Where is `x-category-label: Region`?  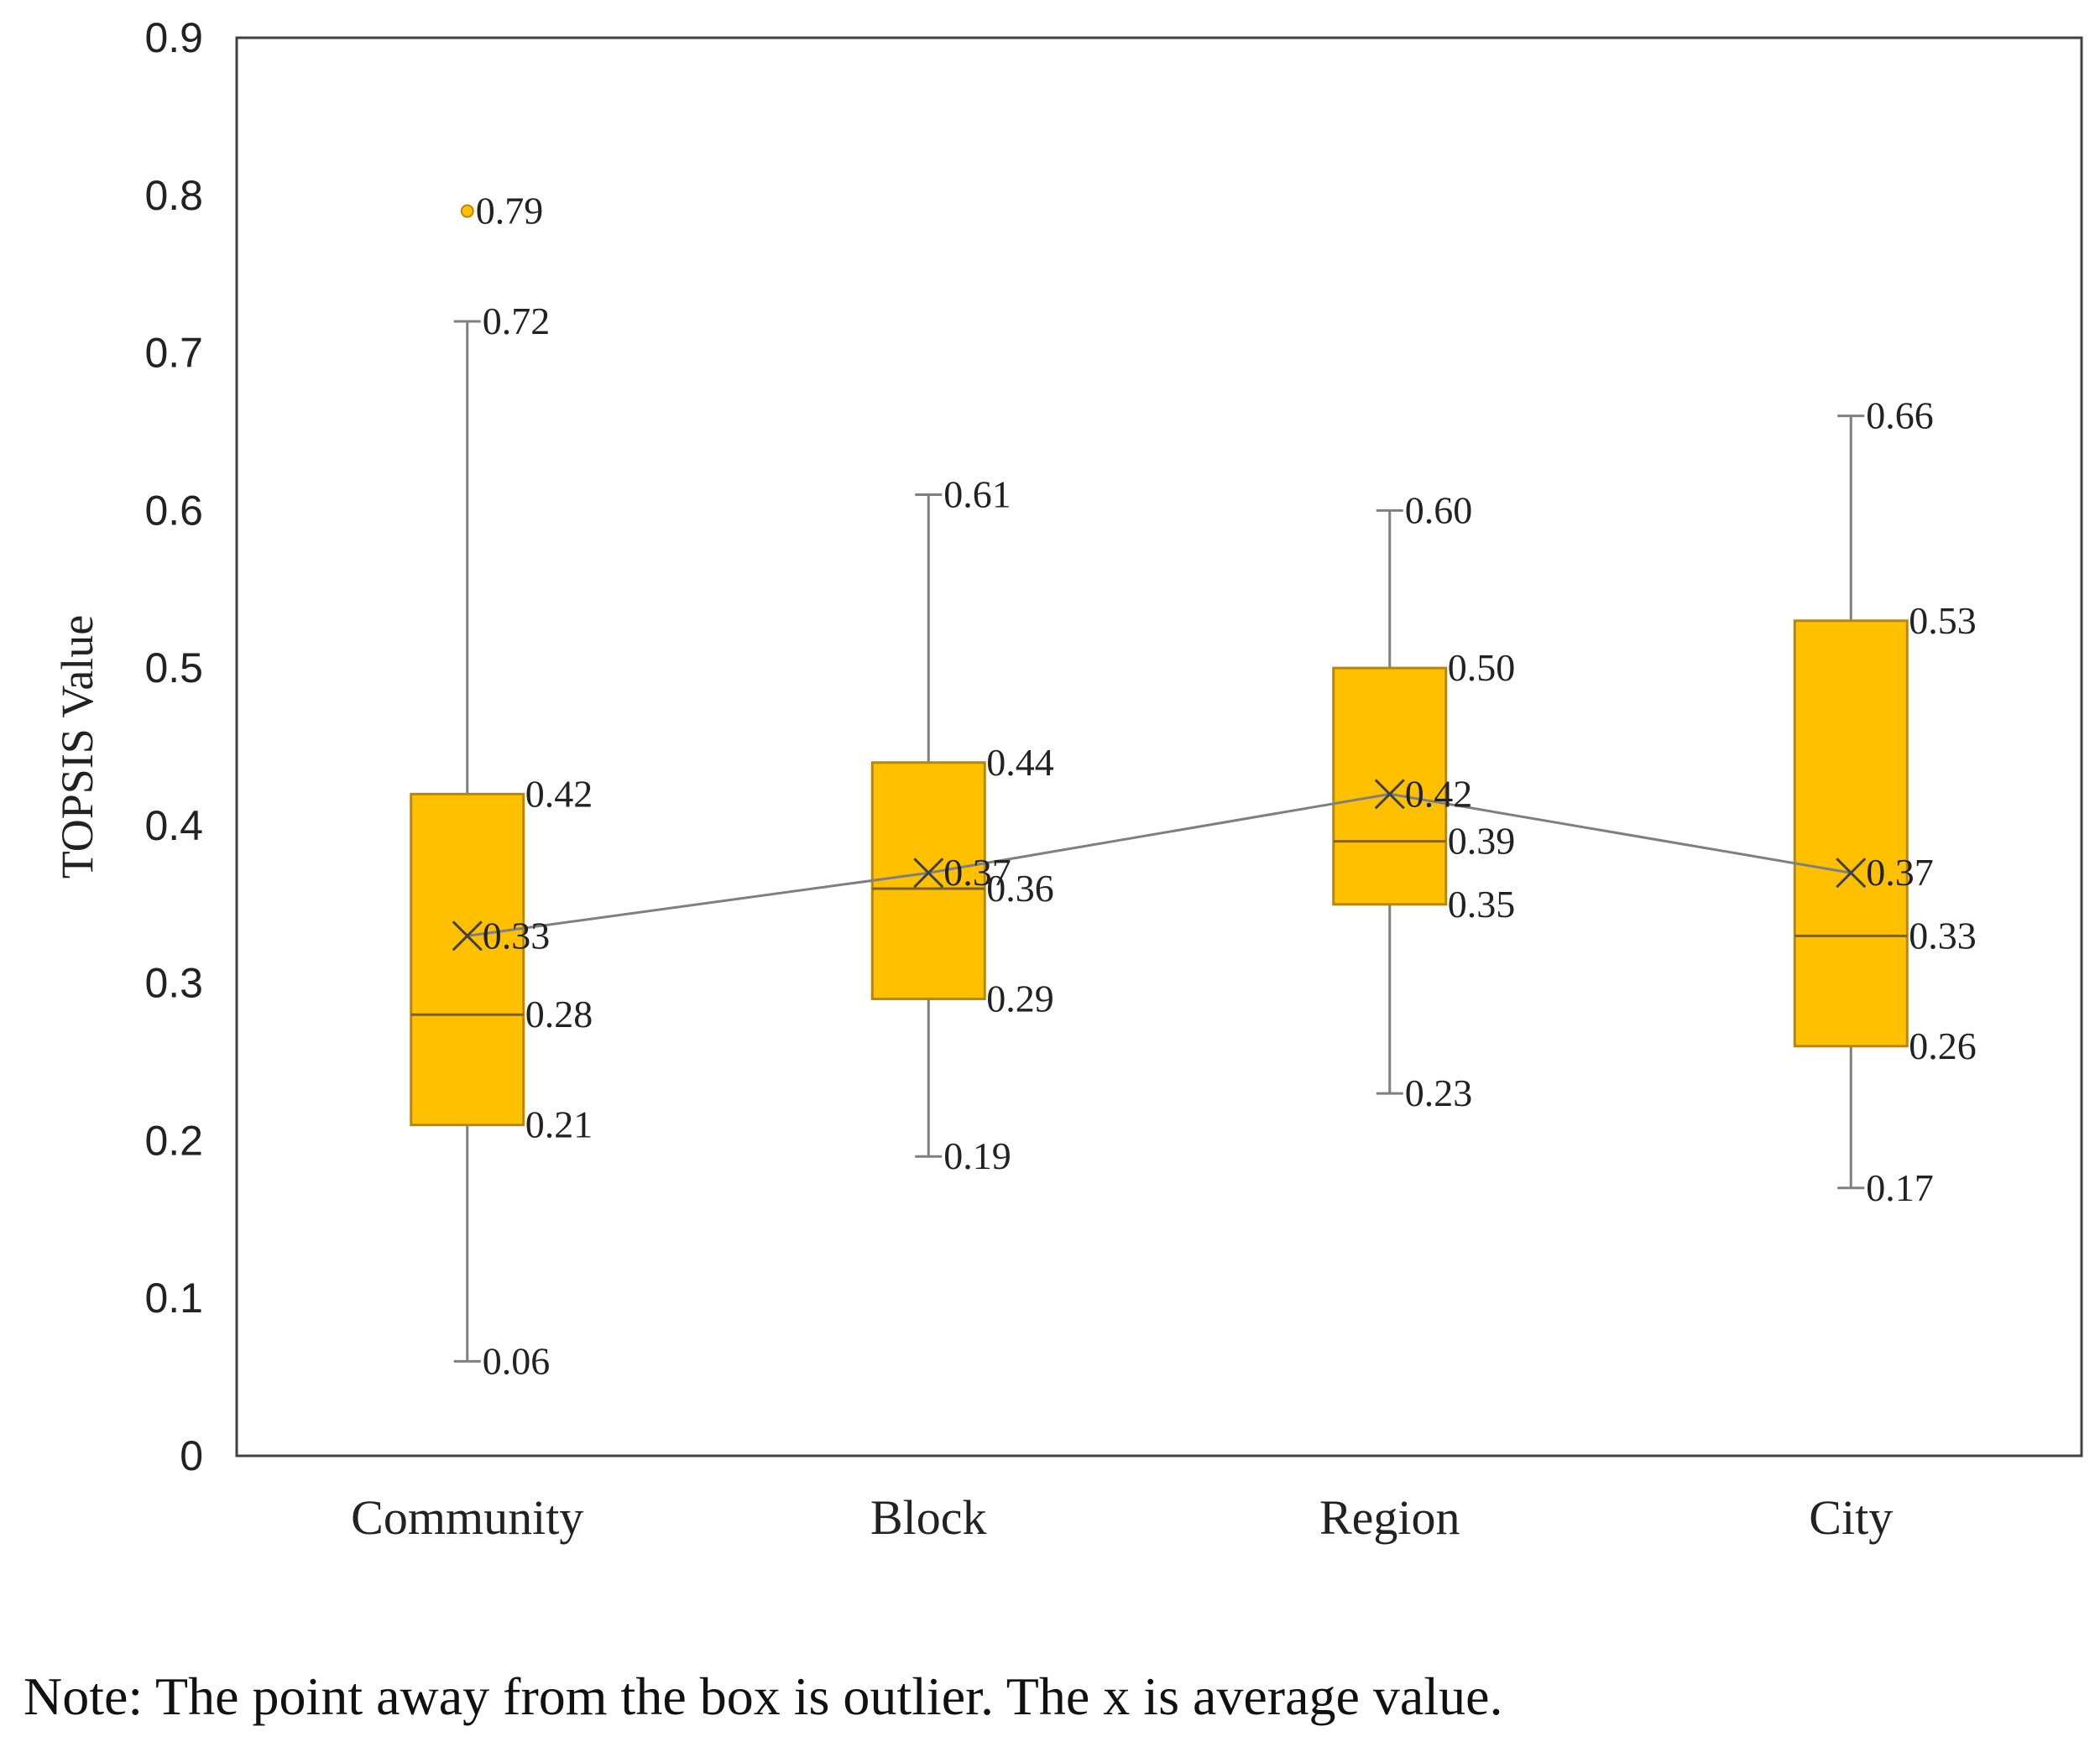 x-category-label: Region is located at coordinates (1389, 1518).